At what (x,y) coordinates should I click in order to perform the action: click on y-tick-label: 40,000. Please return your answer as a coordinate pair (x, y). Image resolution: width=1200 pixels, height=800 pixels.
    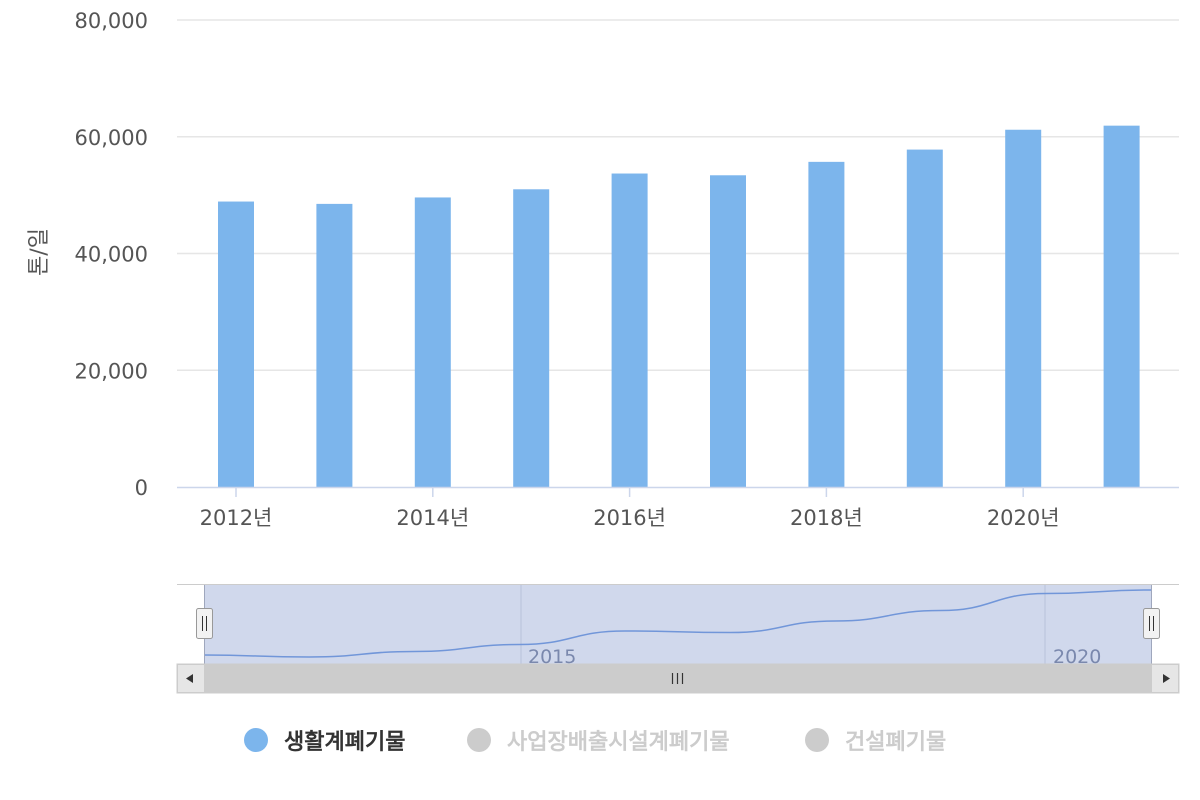
    Looking at the image, I should click on (111, 255).